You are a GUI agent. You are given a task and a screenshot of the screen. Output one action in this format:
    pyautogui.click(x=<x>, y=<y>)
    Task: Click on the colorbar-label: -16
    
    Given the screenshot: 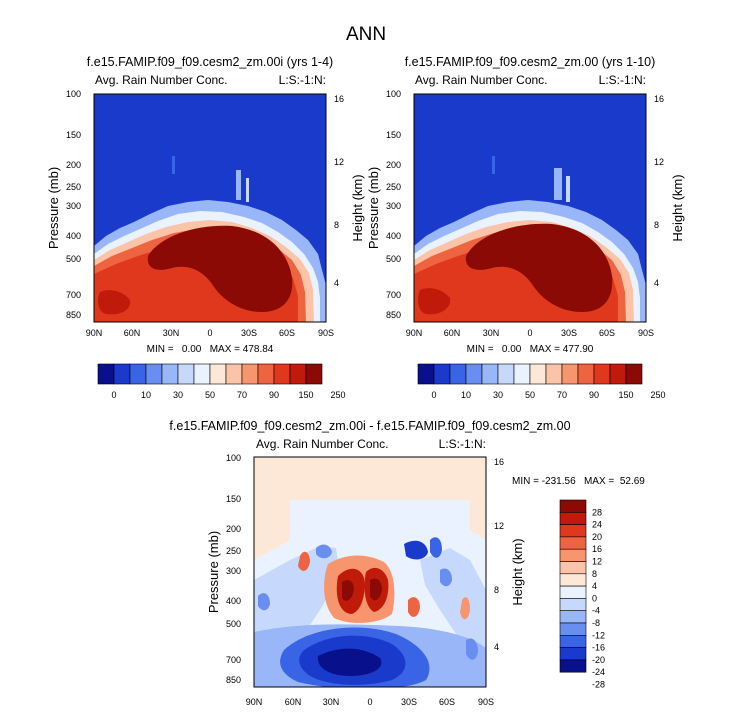 What is the action you would take?
    pyautogui.click(x=598, y=648)
    